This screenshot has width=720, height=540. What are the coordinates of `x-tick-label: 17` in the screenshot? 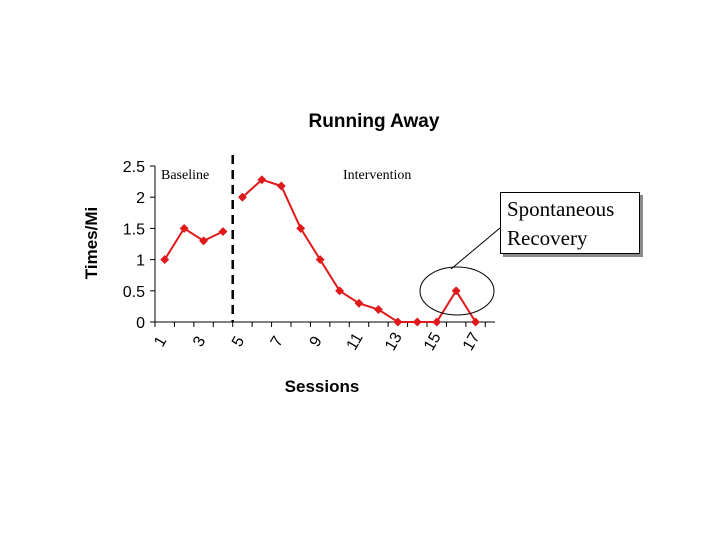 It's located at (472, 342).